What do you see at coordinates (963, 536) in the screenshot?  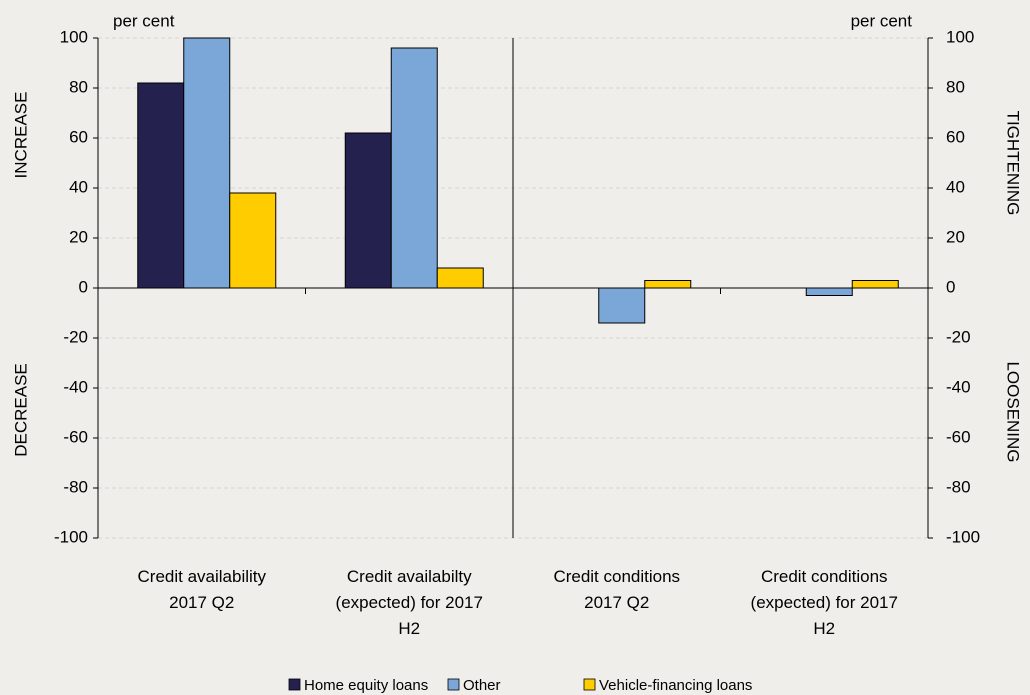 I see `y2-tick-label: -100` at bounding box center [963, 536].